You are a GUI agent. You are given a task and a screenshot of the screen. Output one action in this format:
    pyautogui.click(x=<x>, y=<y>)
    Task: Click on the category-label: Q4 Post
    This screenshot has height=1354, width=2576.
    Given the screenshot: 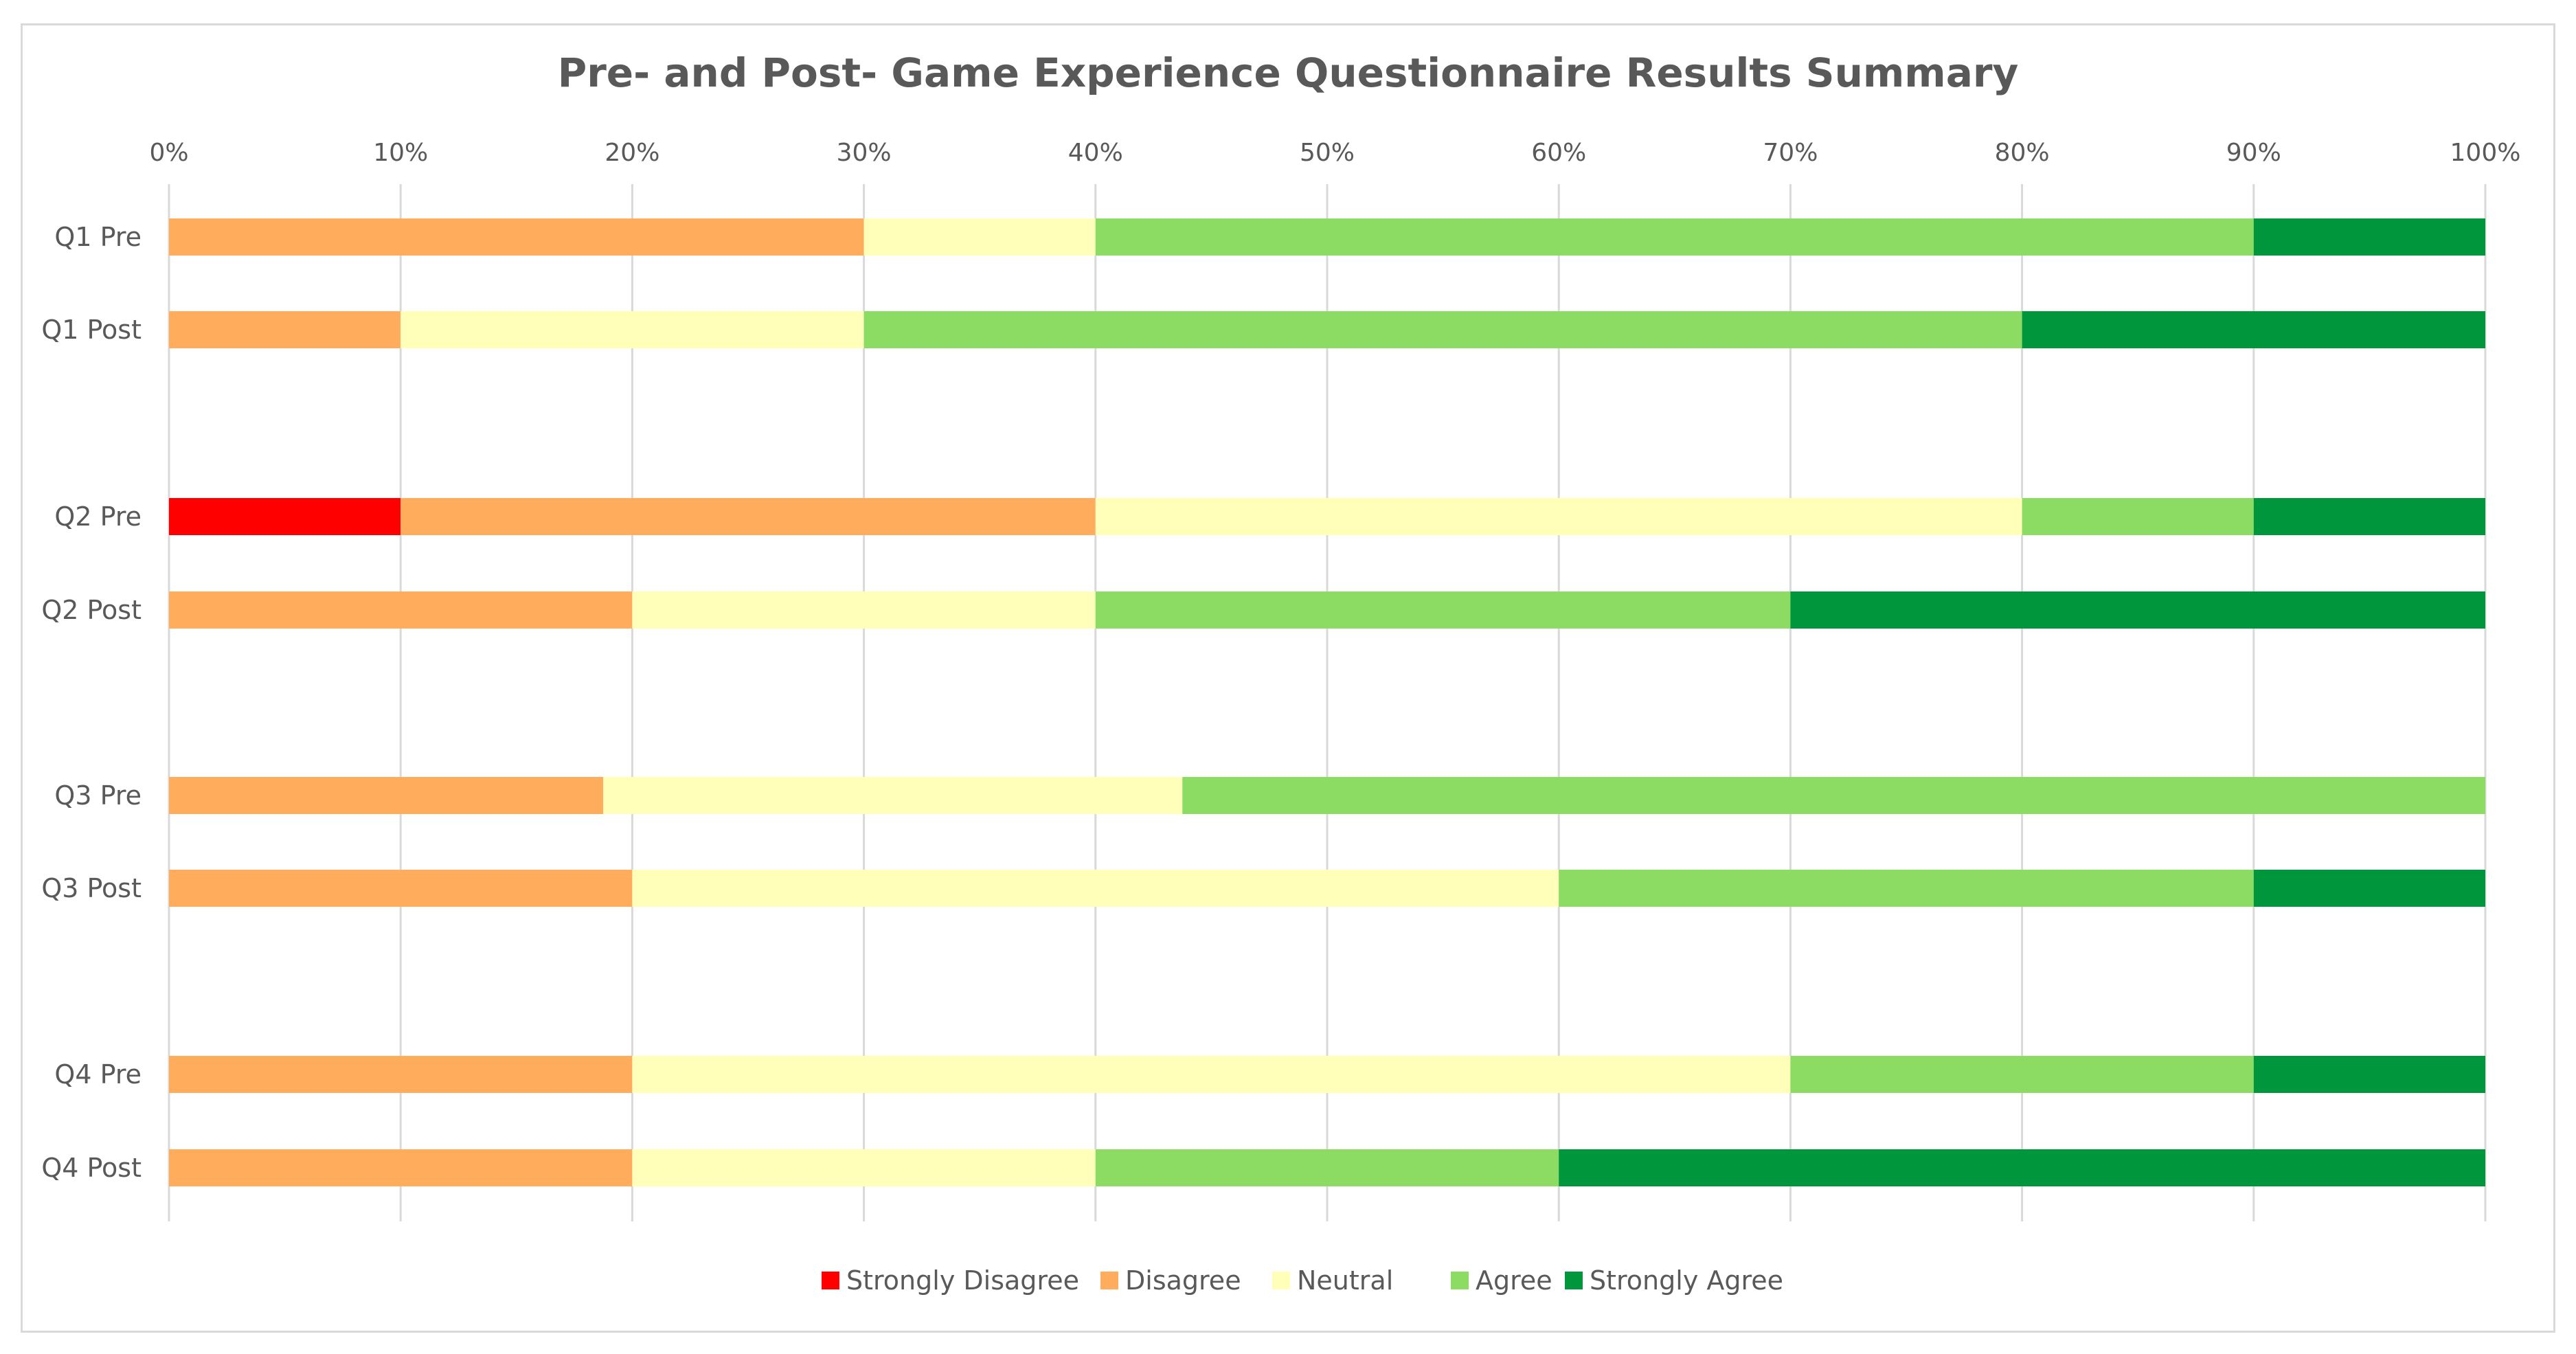 What is the action you would take?
    pyautogui.click(x=91, y=1168)
    